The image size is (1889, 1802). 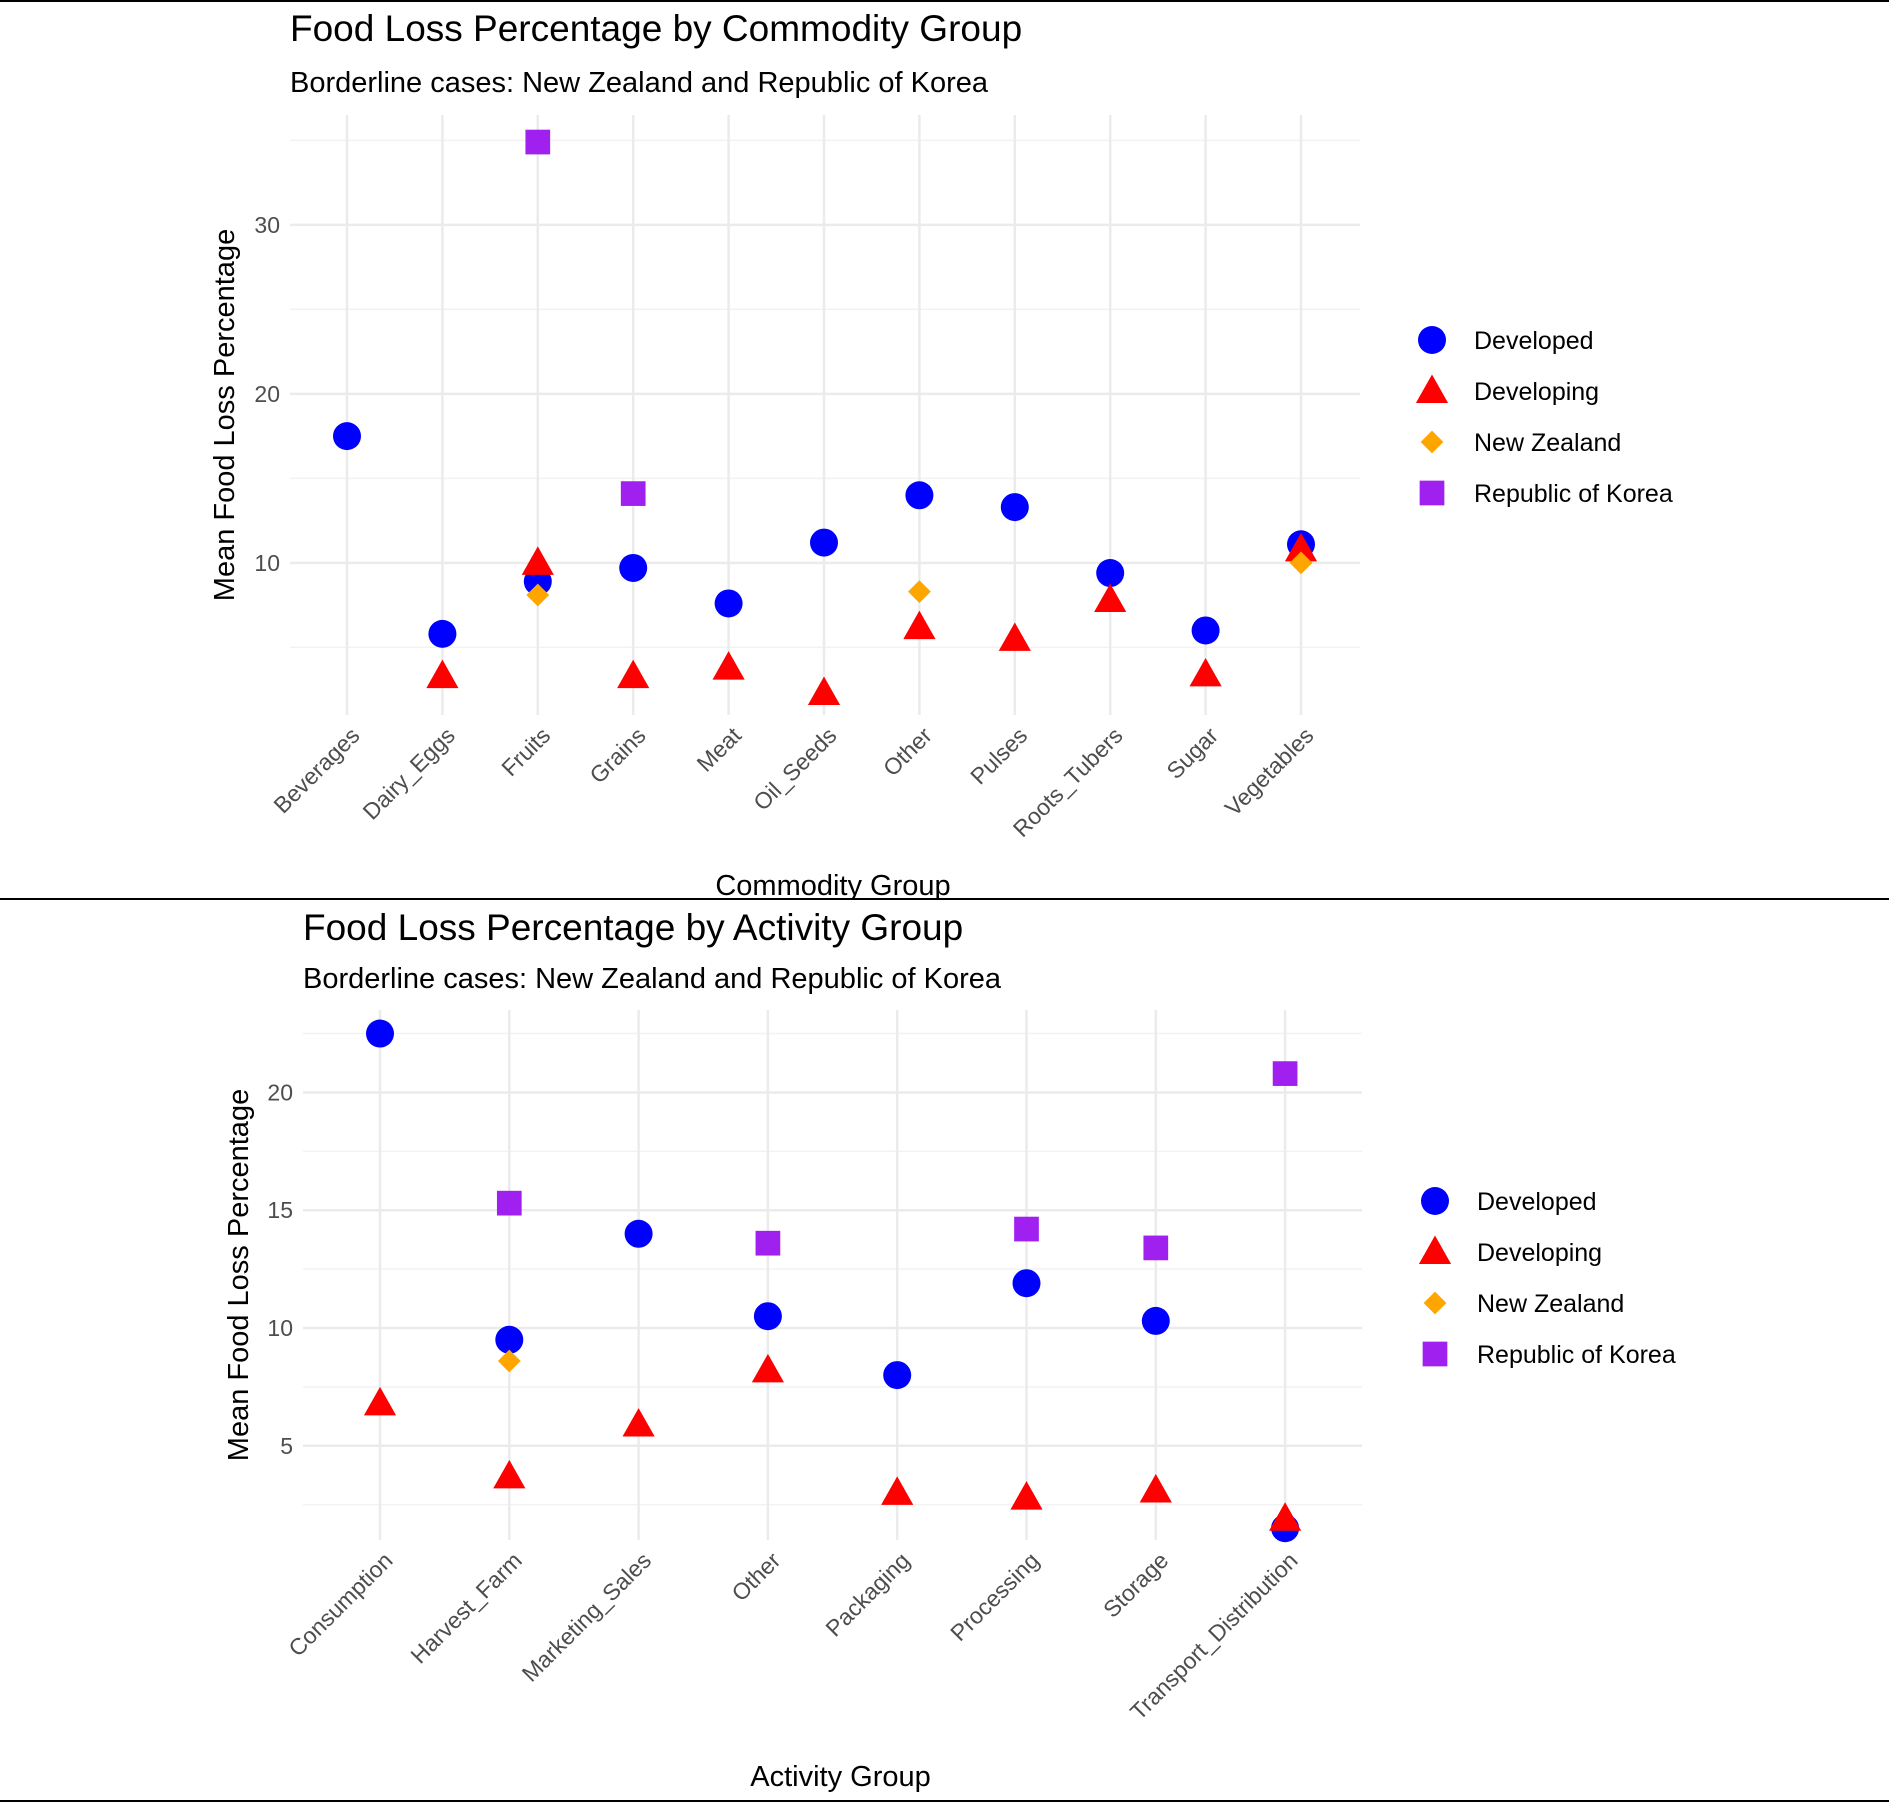 What do you see at coordinates (1301, 563) in the screenshot?
I see `data-point-new-zealand-vegetables` at bounding box center [1301, 563].